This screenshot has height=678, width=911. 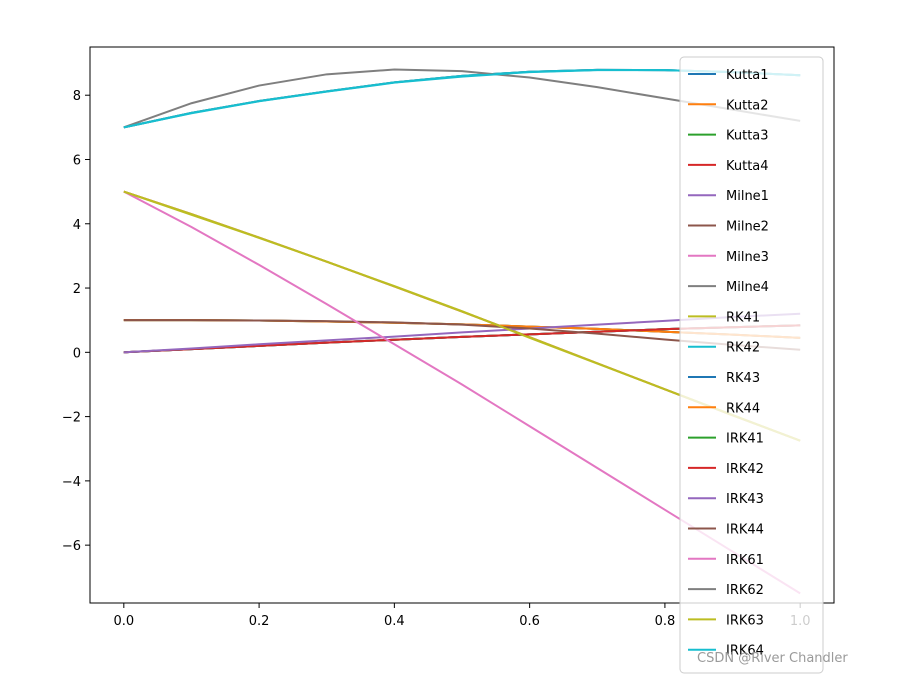 What do you see at coordinates (745, 439) in the screenshot?
I see `legend-label: IRK41` at bounding box center [745, 439].